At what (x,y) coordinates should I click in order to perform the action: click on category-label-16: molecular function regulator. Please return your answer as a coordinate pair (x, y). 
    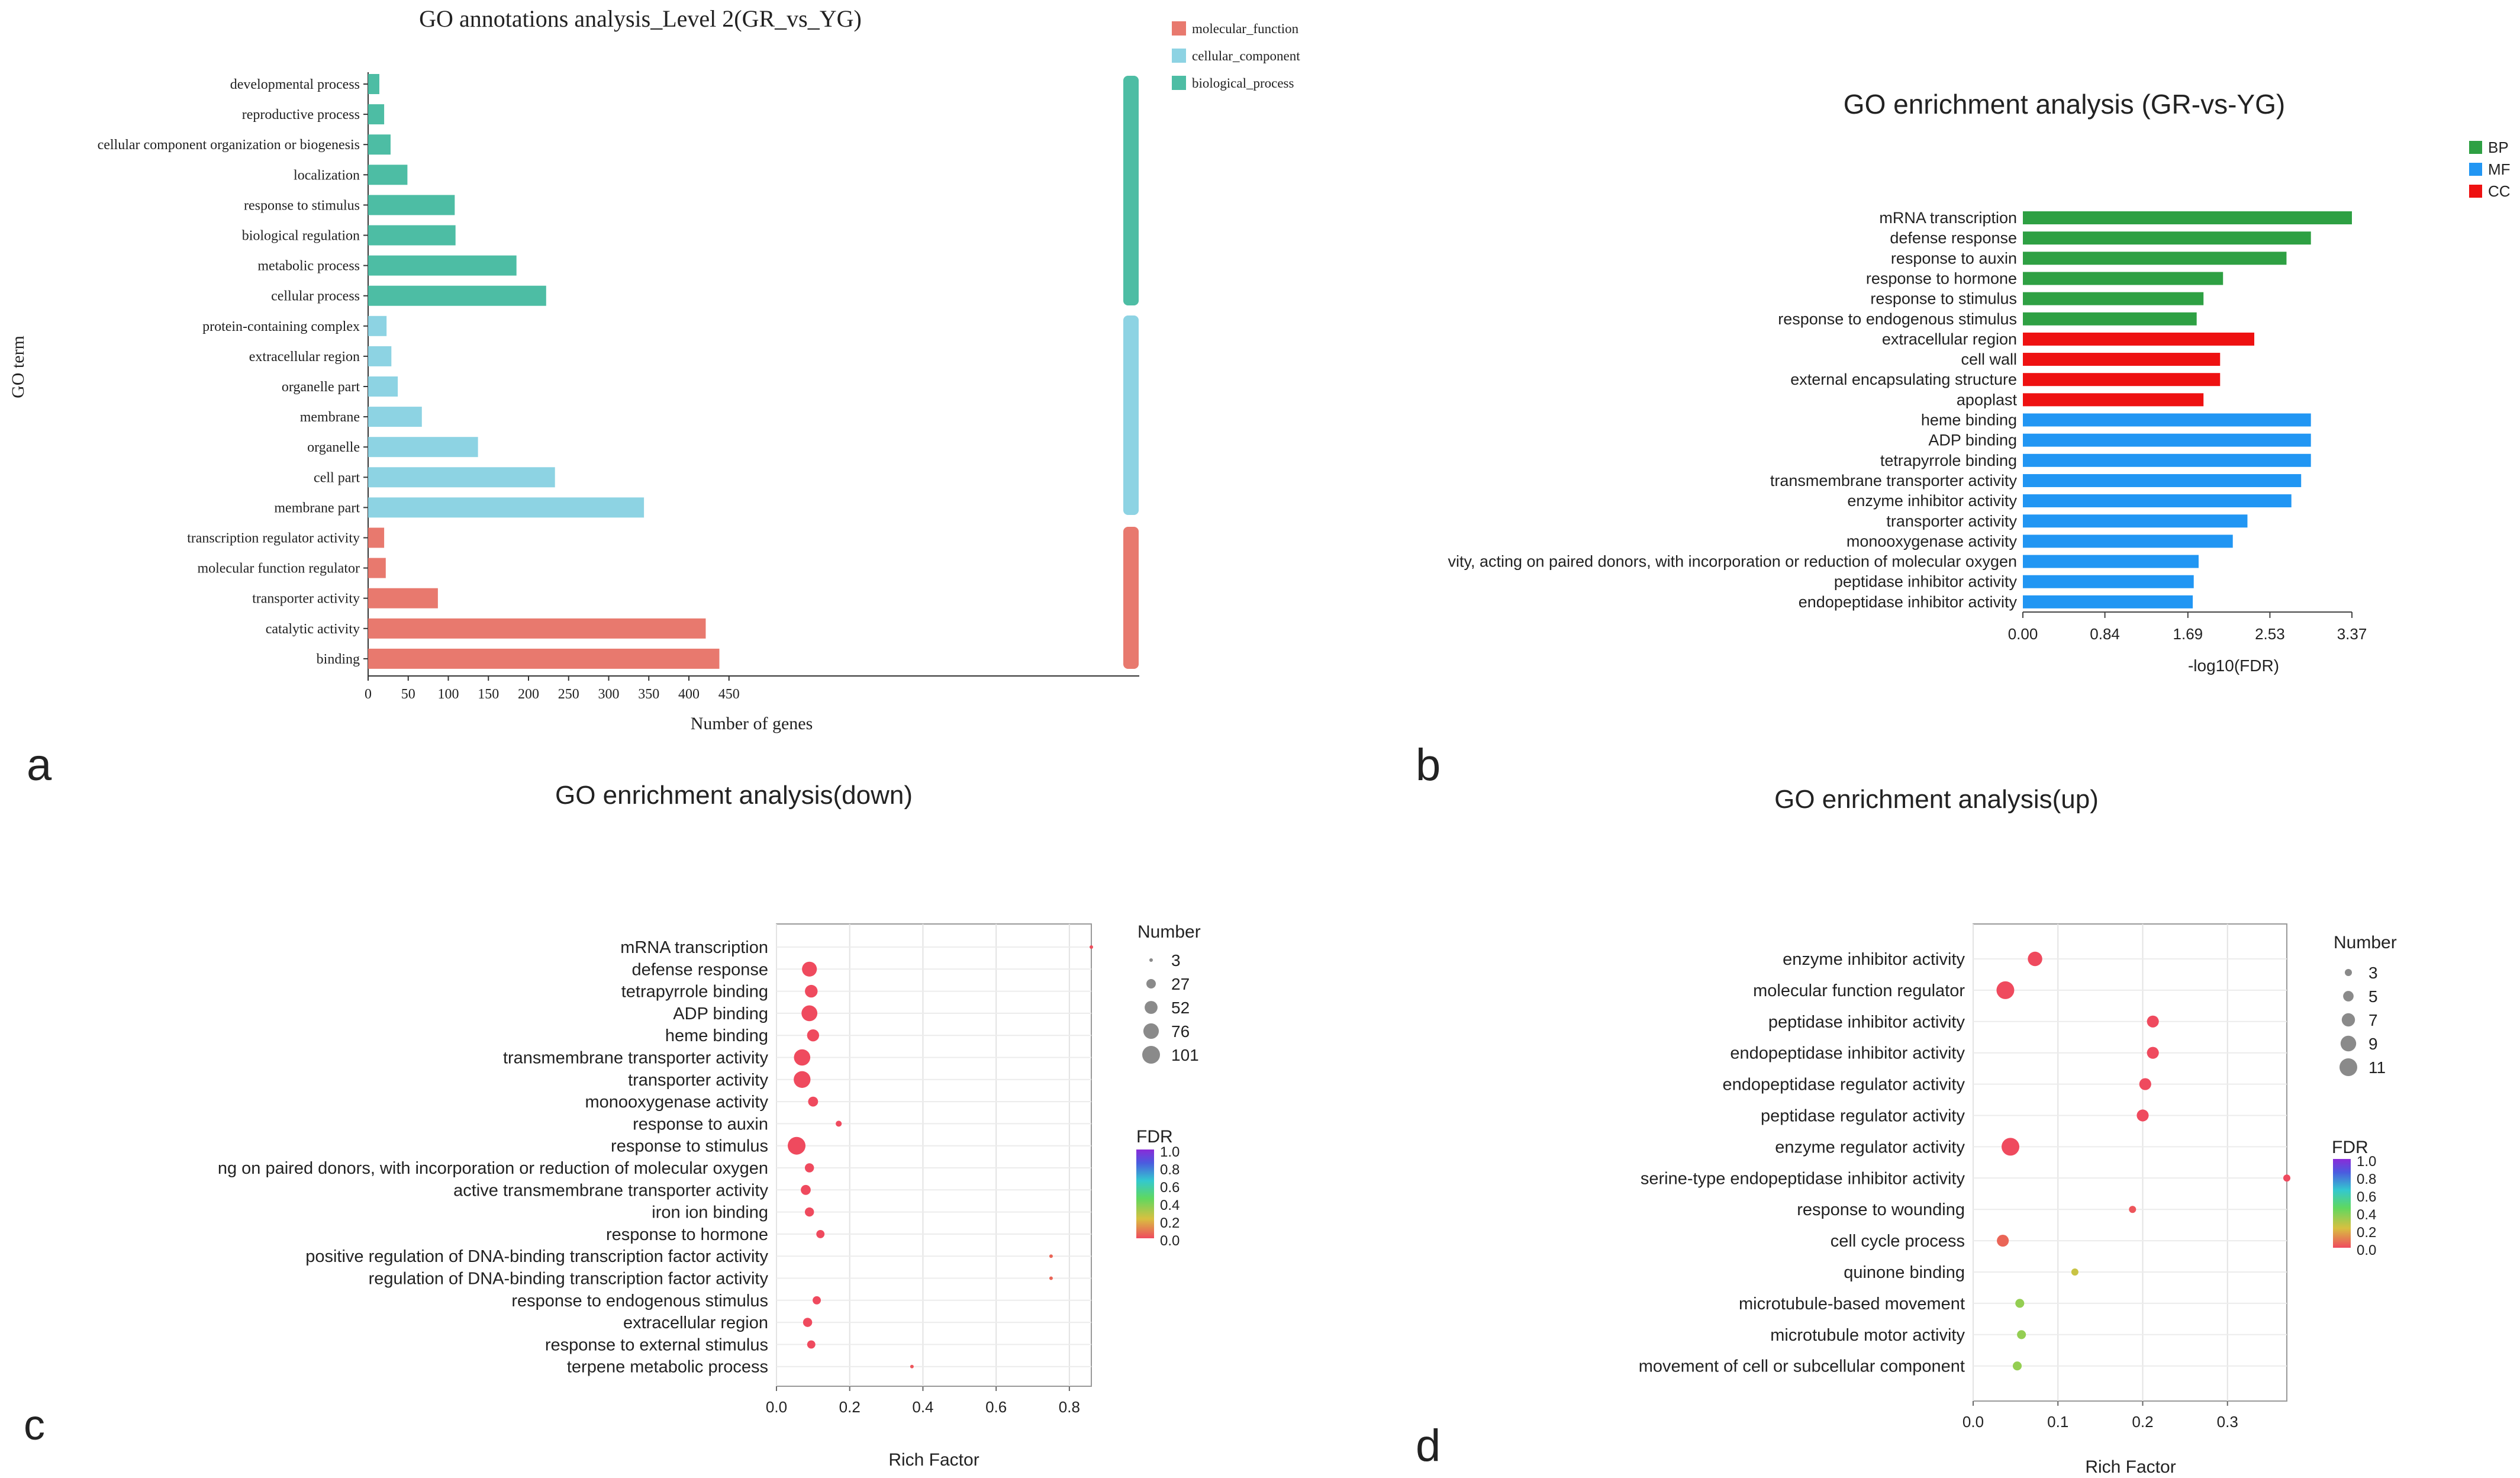
    Looking at the image, I should click on (278, 569).